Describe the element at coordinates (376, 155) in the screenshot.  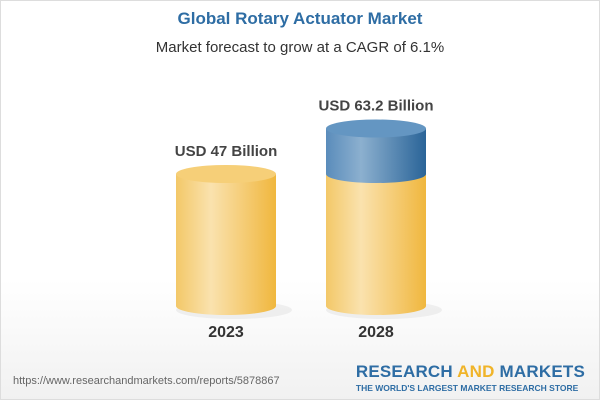
I see `cylinder-growth-segment` at that location.